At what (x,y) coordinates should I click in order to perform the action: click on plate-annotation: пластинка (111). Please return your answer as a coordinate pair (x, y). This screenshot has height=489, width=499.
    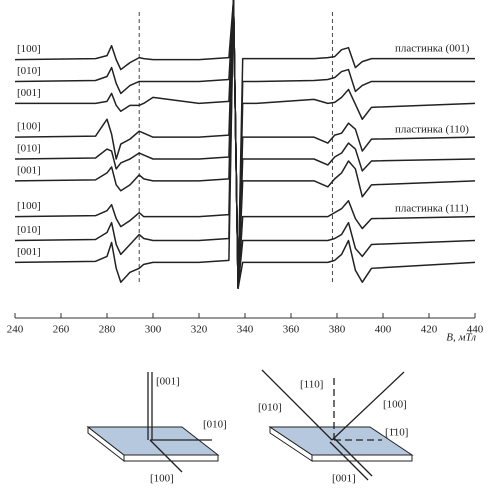
    Looking at the image, I should click on (432, 209).